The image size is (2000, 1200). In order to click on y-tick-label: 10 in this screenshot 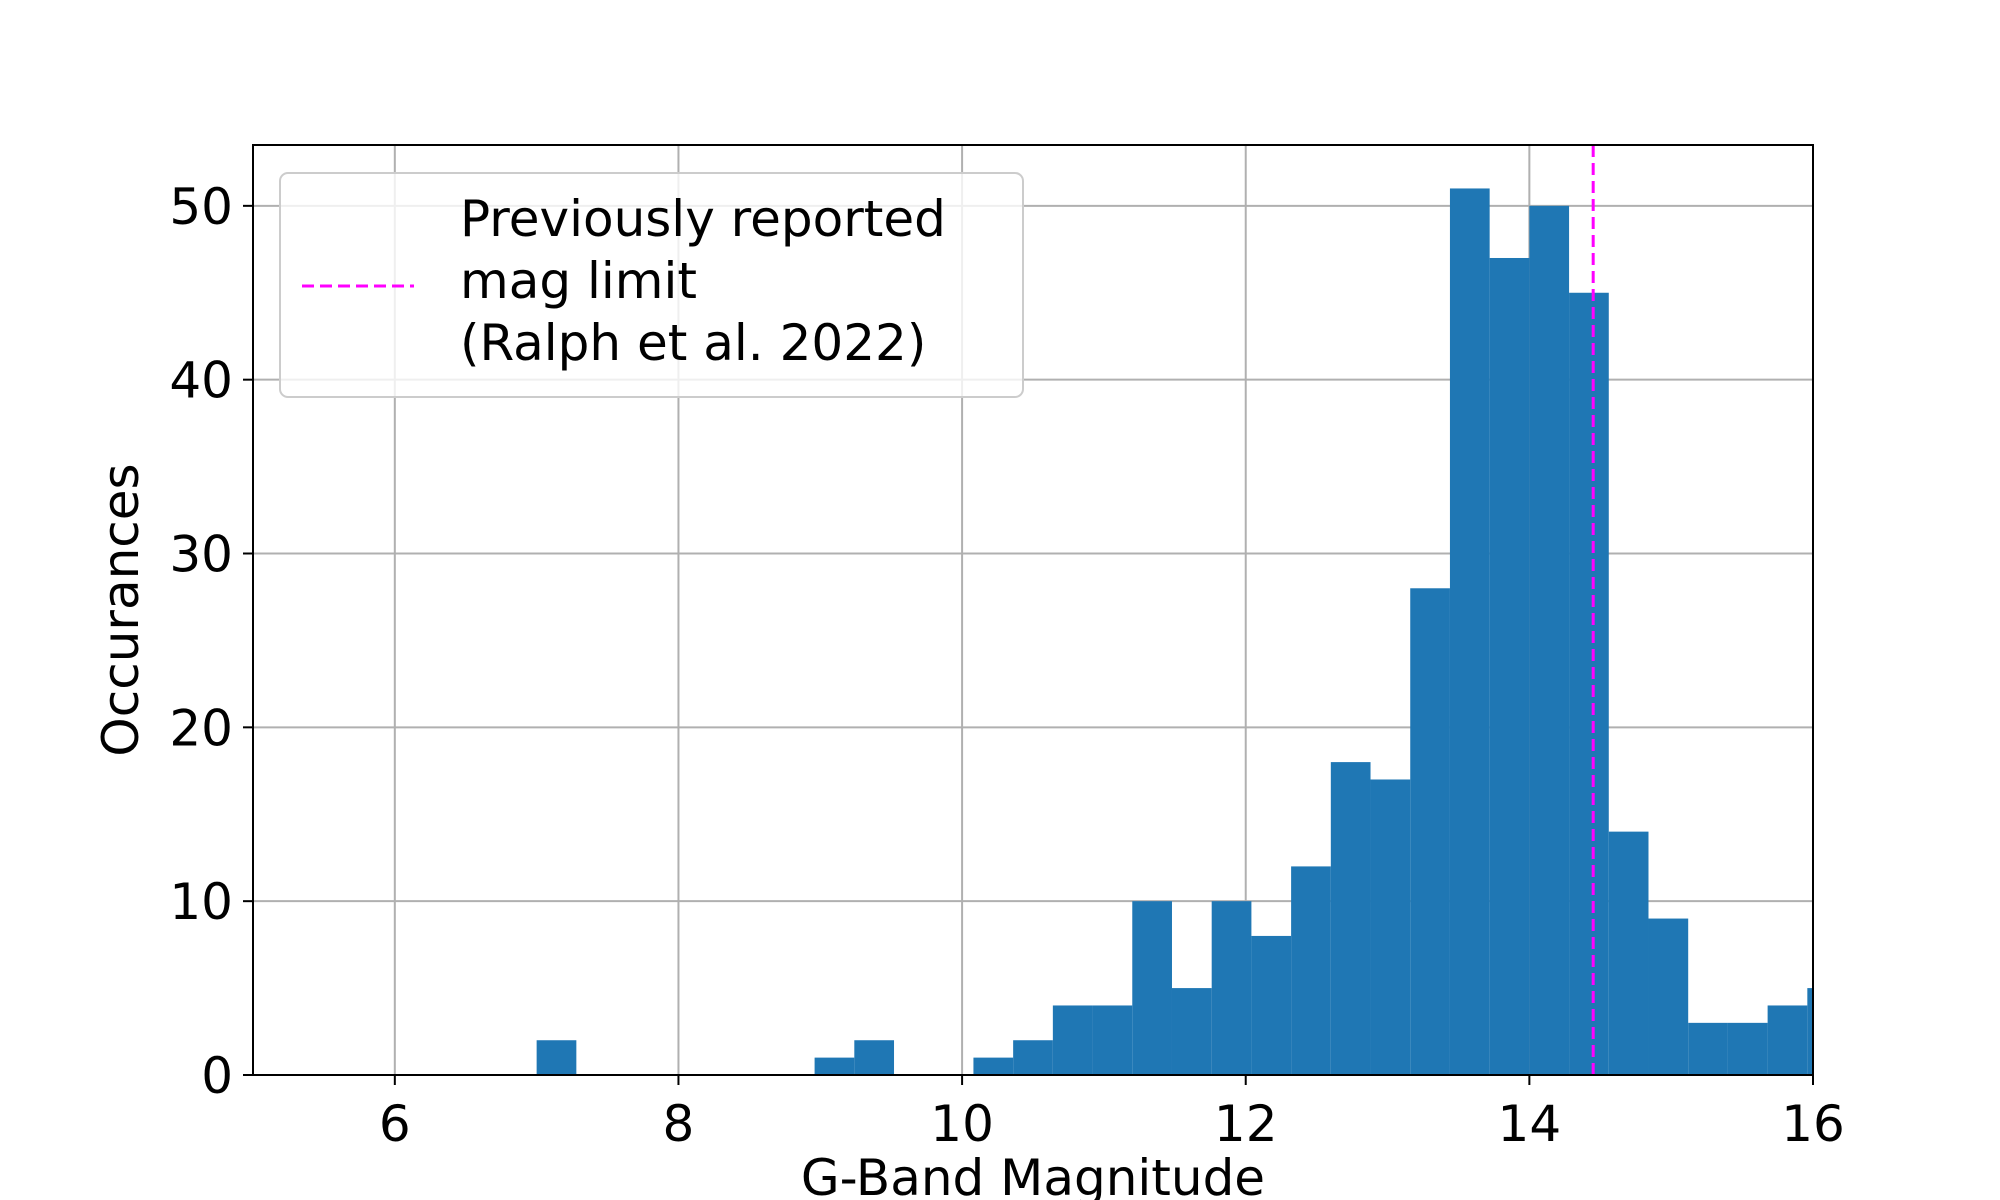, I will do `click(201, 902)`.